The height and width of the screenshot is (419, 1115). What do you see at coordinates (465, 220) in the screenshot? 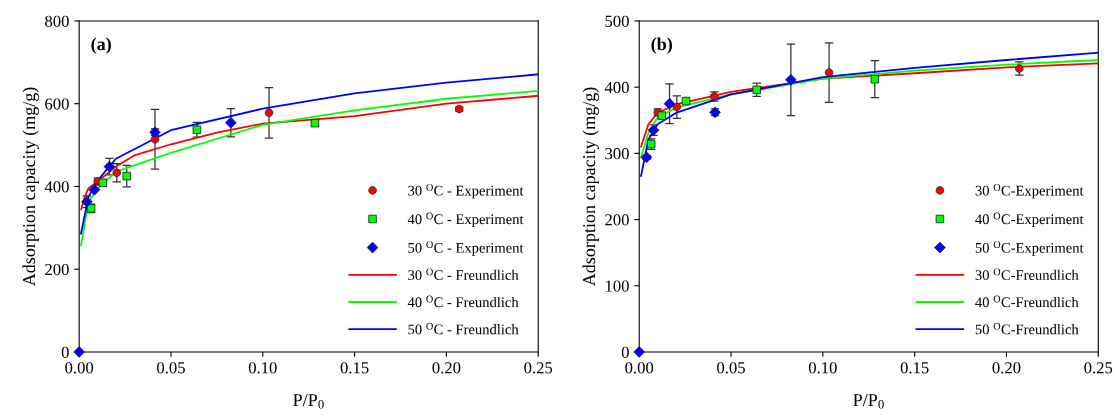
I see `legend-label: 40 $^{O}$C - Experiment` at bounding box center [465, 220].